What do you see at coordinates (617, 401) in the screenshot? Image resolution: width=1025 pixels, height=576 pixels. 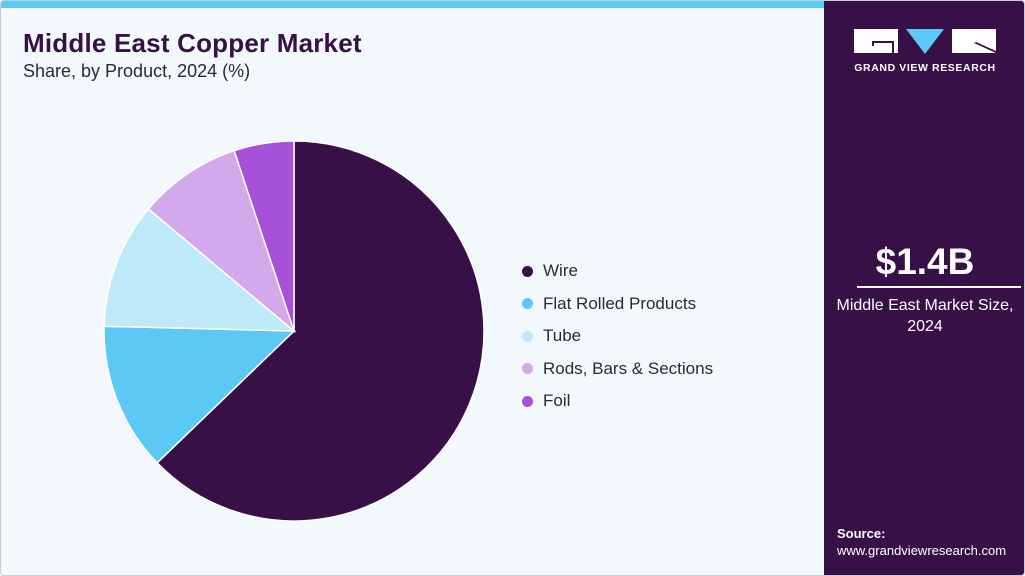 I see `legend-item-foil: Foil` at bounding box center [617, 401].